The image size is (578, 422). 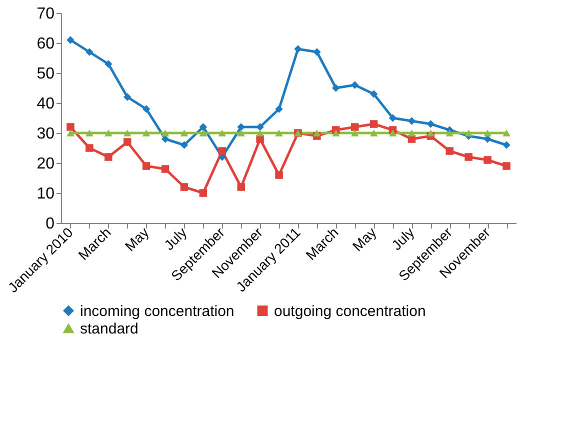 I want to click on legend-label: incoming concentration, so click(x=157, y=311).